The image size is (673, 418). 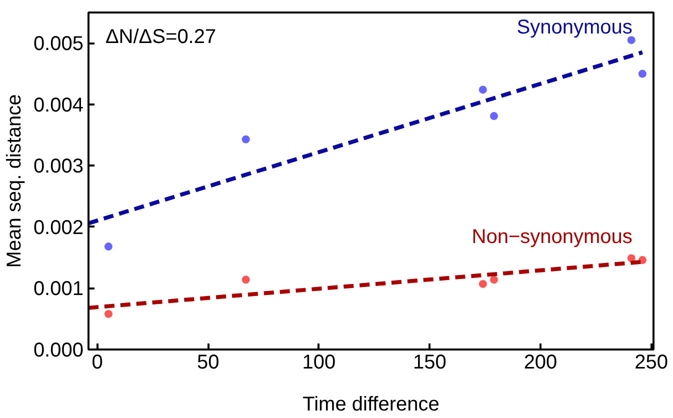 I want to click on y-tick-label: 0.001, so click(x=58, y=289).